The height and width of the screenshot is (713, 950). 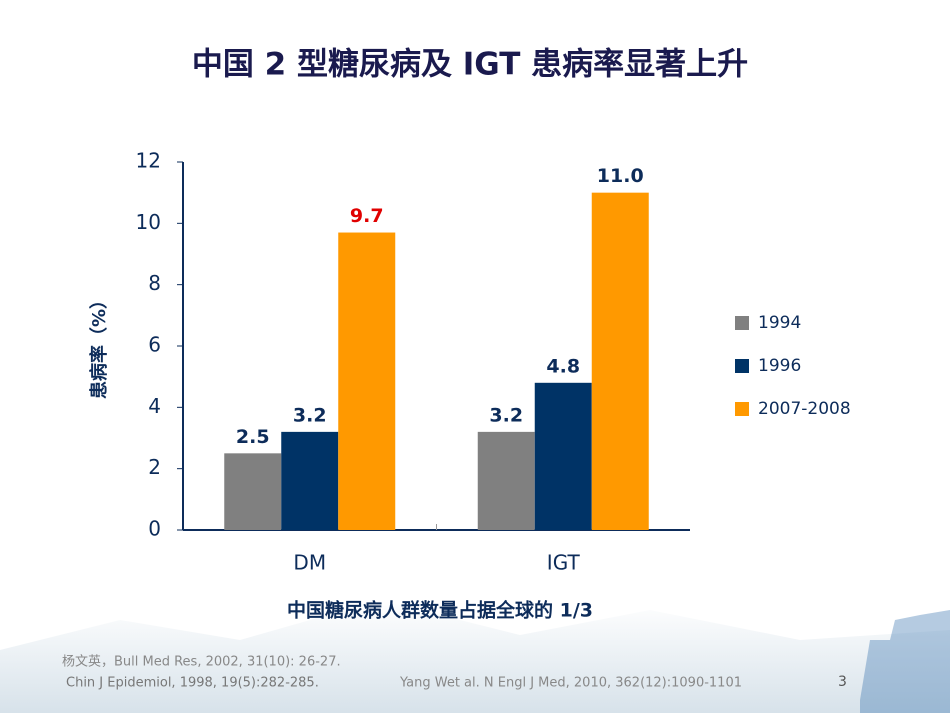 I want to click on y-tick-label: 10, so click(x=148, y=222).